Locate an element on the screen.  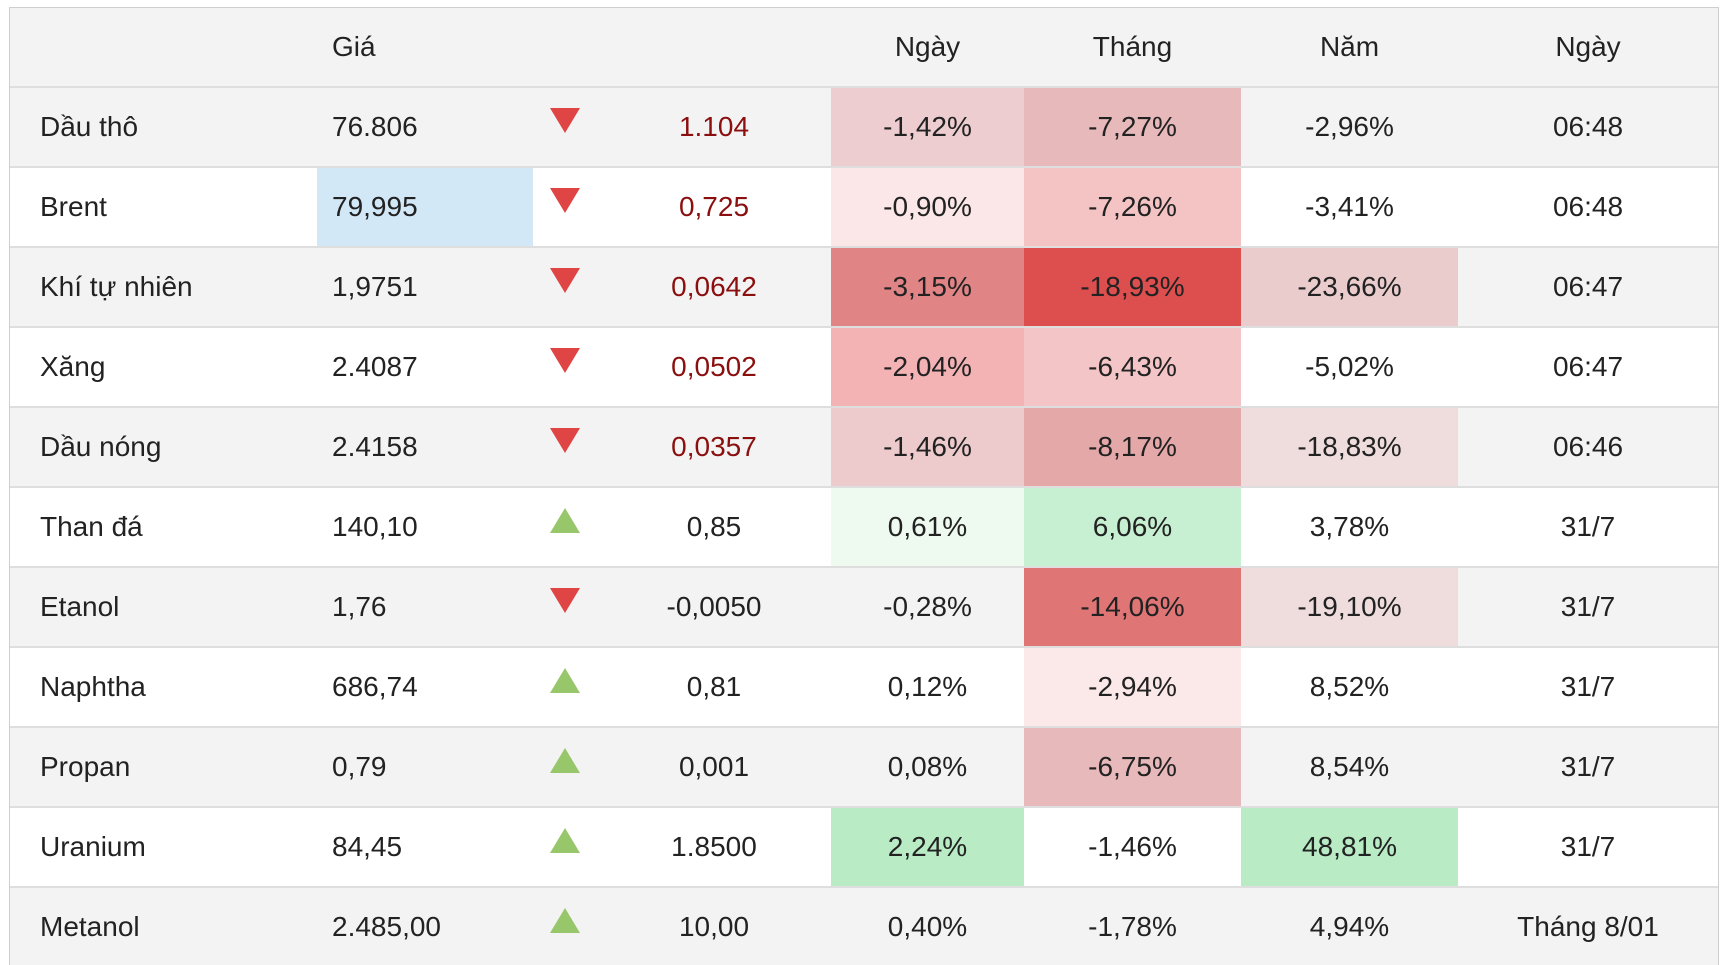
day-change-cell: 2,24% is located at coordinates (927, 847).